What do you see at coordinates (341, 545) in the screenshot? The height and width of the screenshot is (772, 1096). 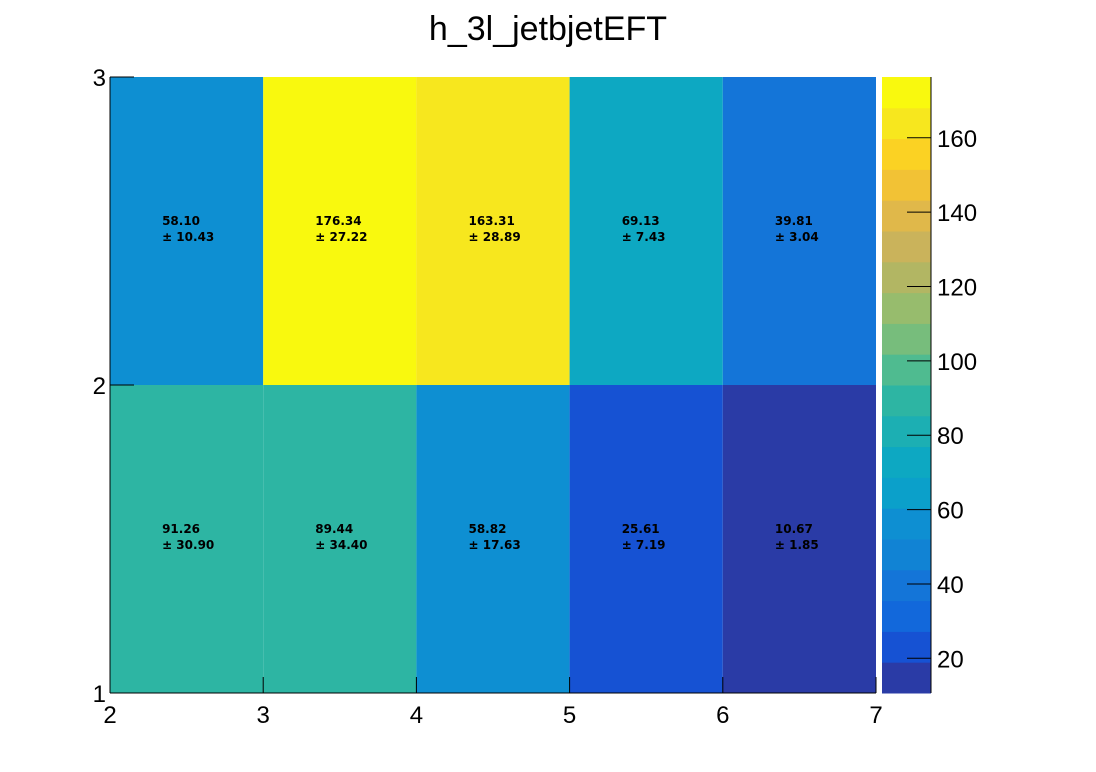 I see `cell-error-label: ± 34.40` at bounding box center [341, 545].